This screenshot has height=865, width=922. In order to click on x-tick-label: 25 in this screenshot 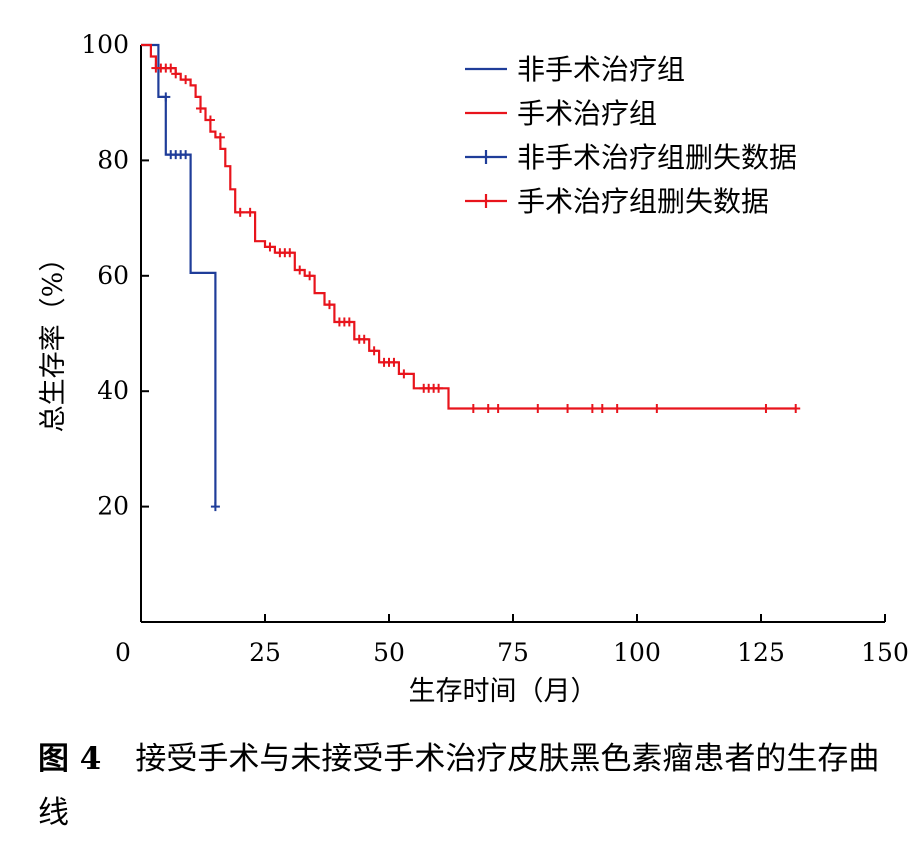, I will do `click(265, 652)`.